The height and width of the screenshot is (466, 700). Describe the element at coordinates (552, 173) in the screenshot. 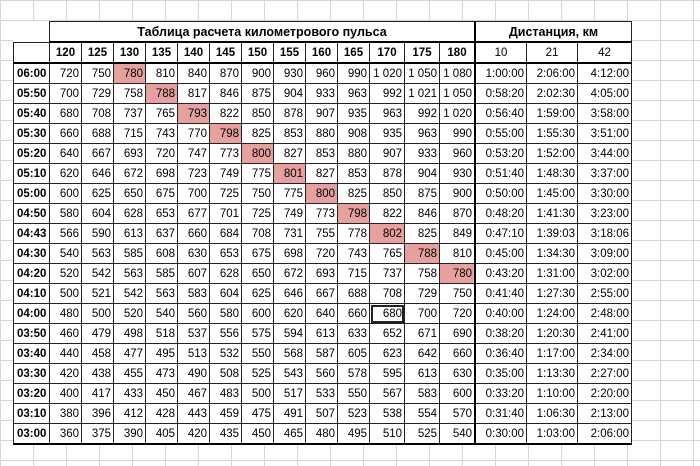

I see `time-cell: 1:48:30` at that location.